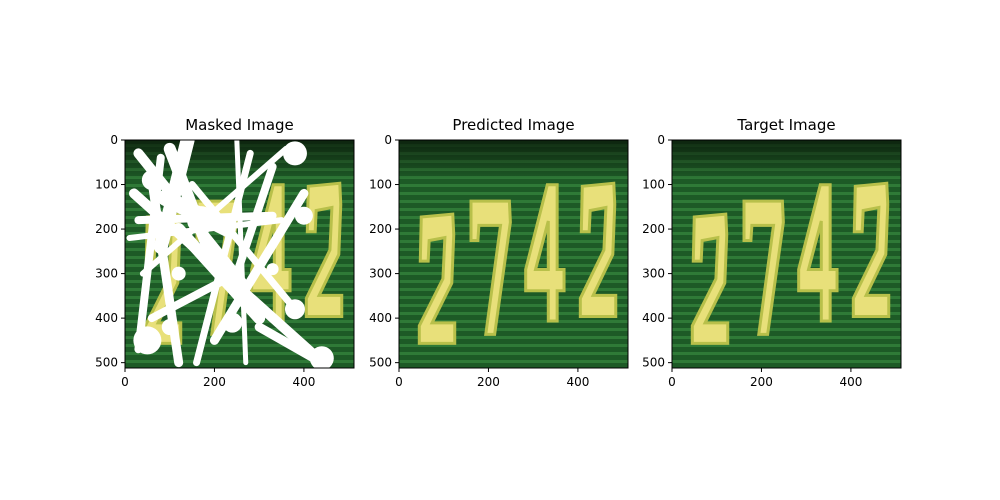 The width and height of the screenshot is (1000, 500). What do you see at coordinates (239, 125) in the screenshot?
I see `panel-title: Masked Image` at bounding box center [239, 125].